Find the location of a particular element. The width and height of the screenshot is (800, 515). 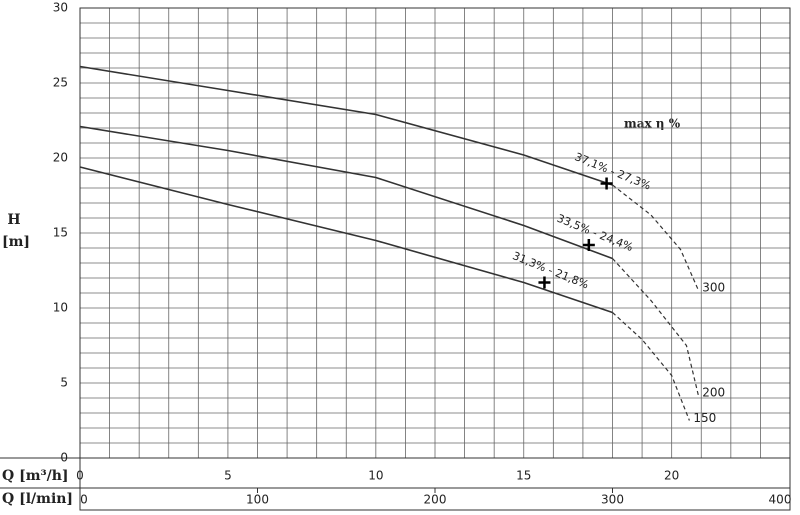

y-label: [m] is located at coordinates (16, 242).